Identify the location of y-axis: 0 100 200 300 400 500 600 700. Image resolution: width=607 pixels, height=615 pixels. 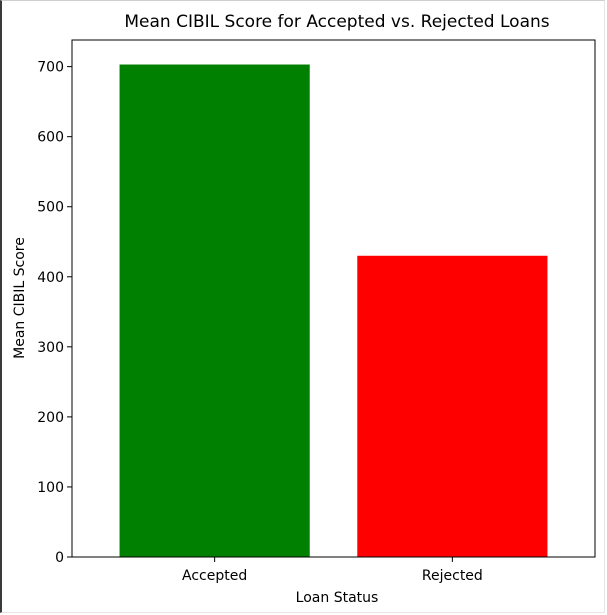
(54, 313).